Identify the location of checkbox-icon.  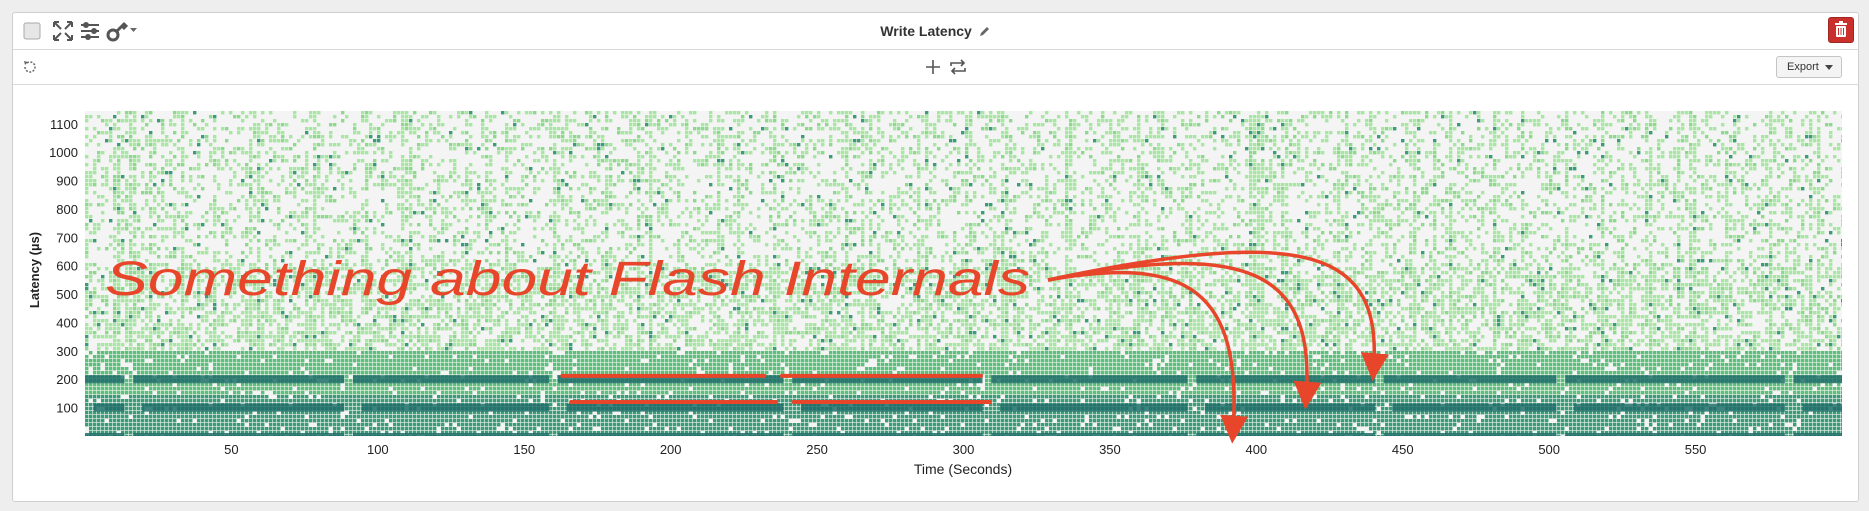
(32, 31).